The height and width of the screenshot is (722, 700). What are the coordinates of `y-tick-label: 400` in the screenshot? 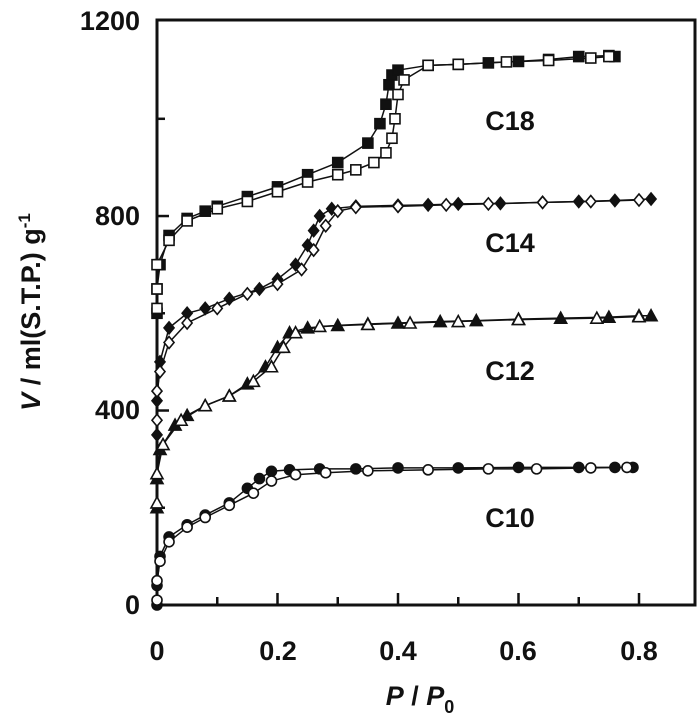 It's located at (117, 410).